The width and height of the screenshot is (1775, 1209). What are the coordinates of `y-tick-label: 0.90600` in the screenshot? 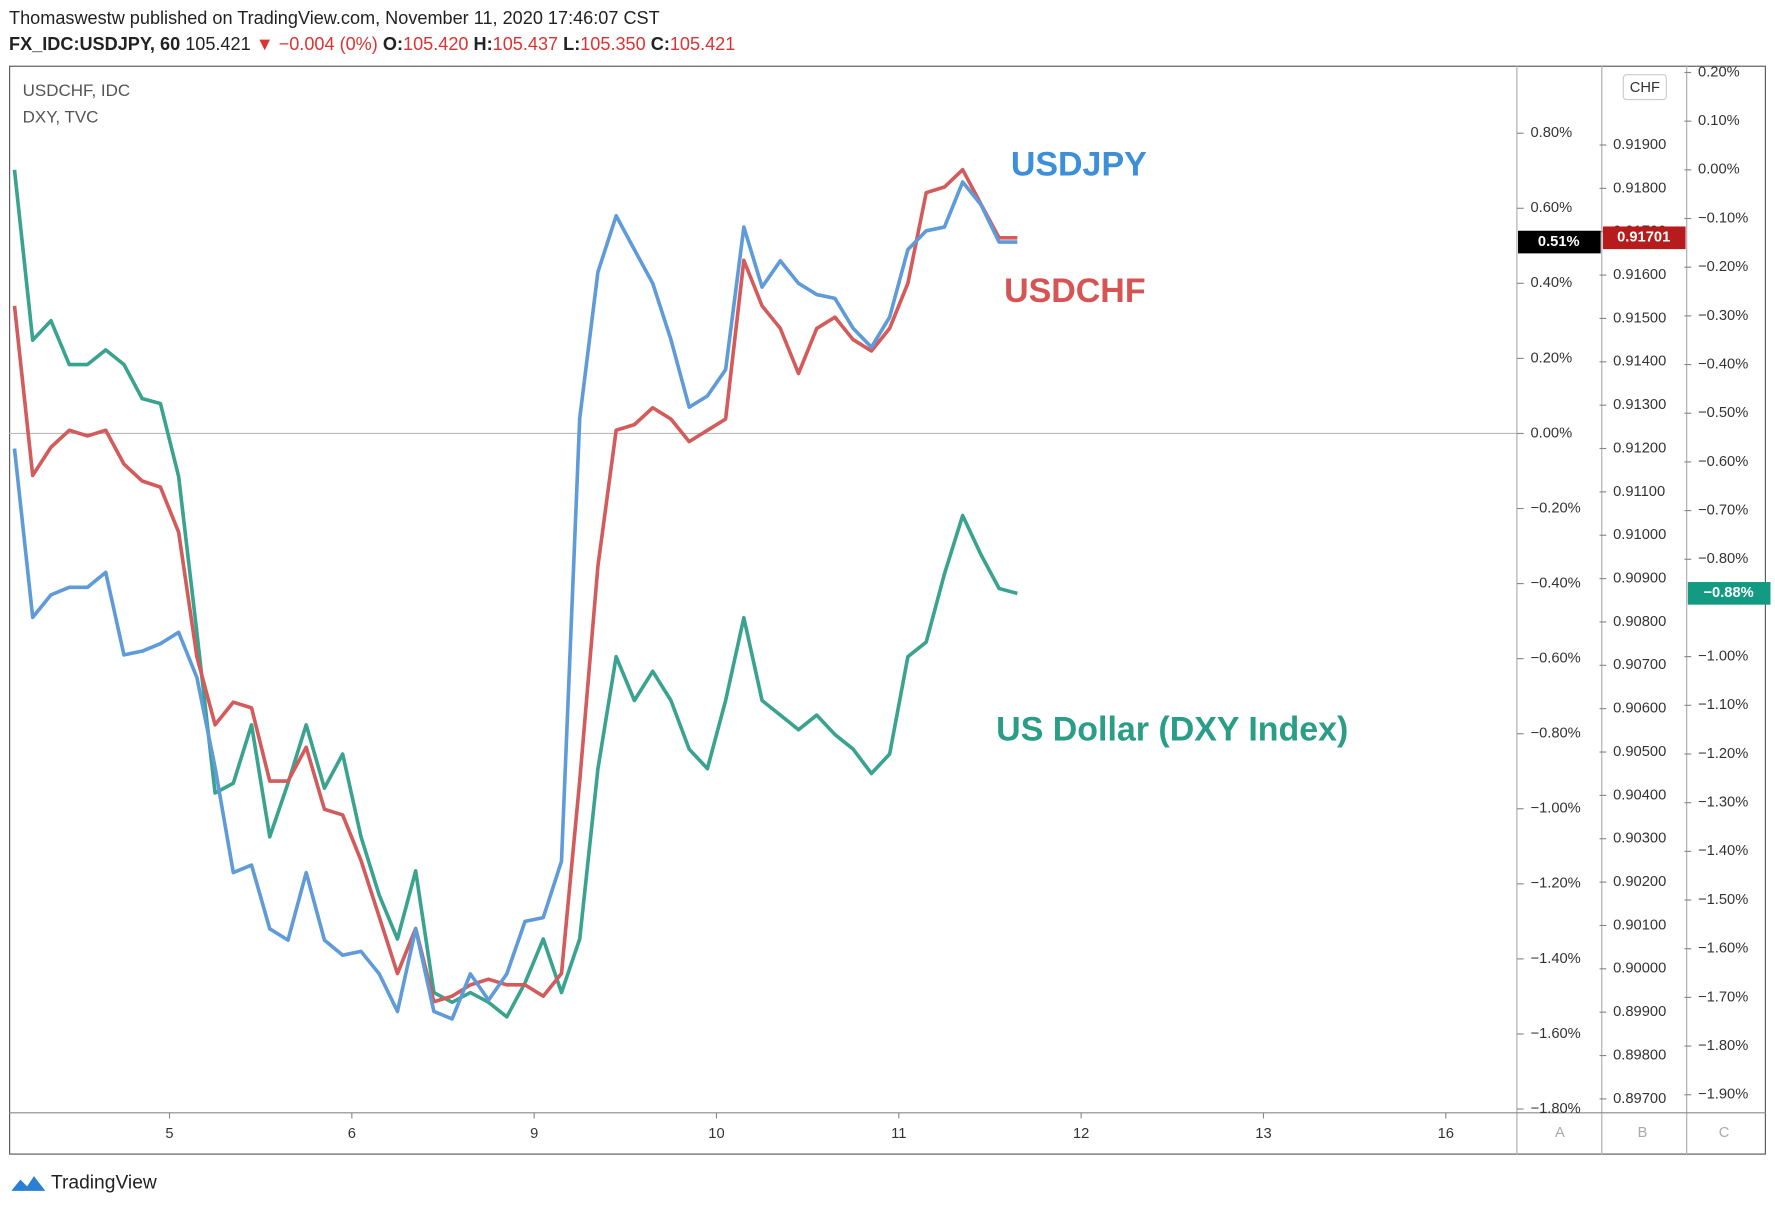 It's located at (1639, 709).